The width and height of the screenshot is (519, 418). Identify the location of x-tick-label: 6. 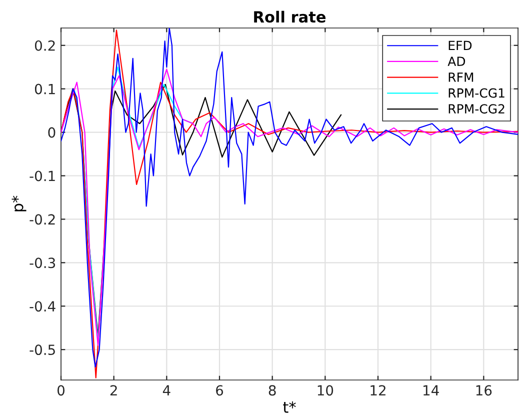
(220, 390).